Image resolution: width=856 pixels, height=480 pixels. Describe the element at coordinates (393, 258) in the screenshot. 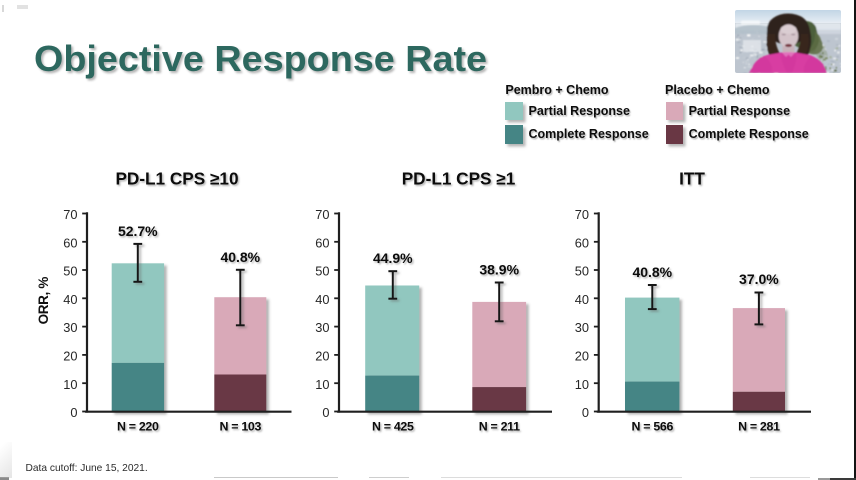

I see `svg-text: 44.9%` at that location.